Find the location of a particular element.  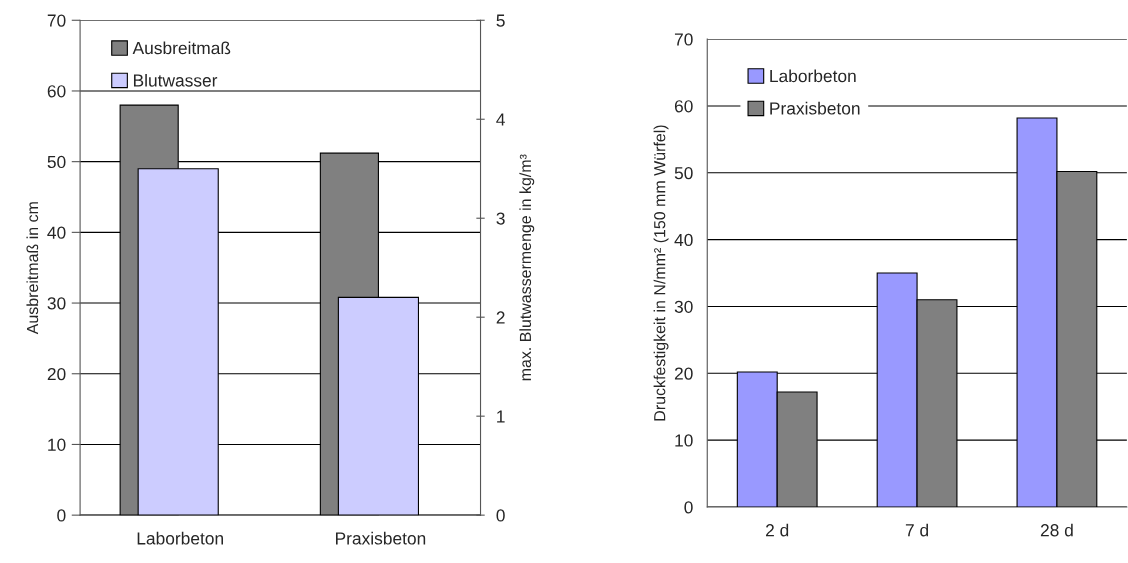

legend-label: Blutwasser is located at coordinates (175, 80).